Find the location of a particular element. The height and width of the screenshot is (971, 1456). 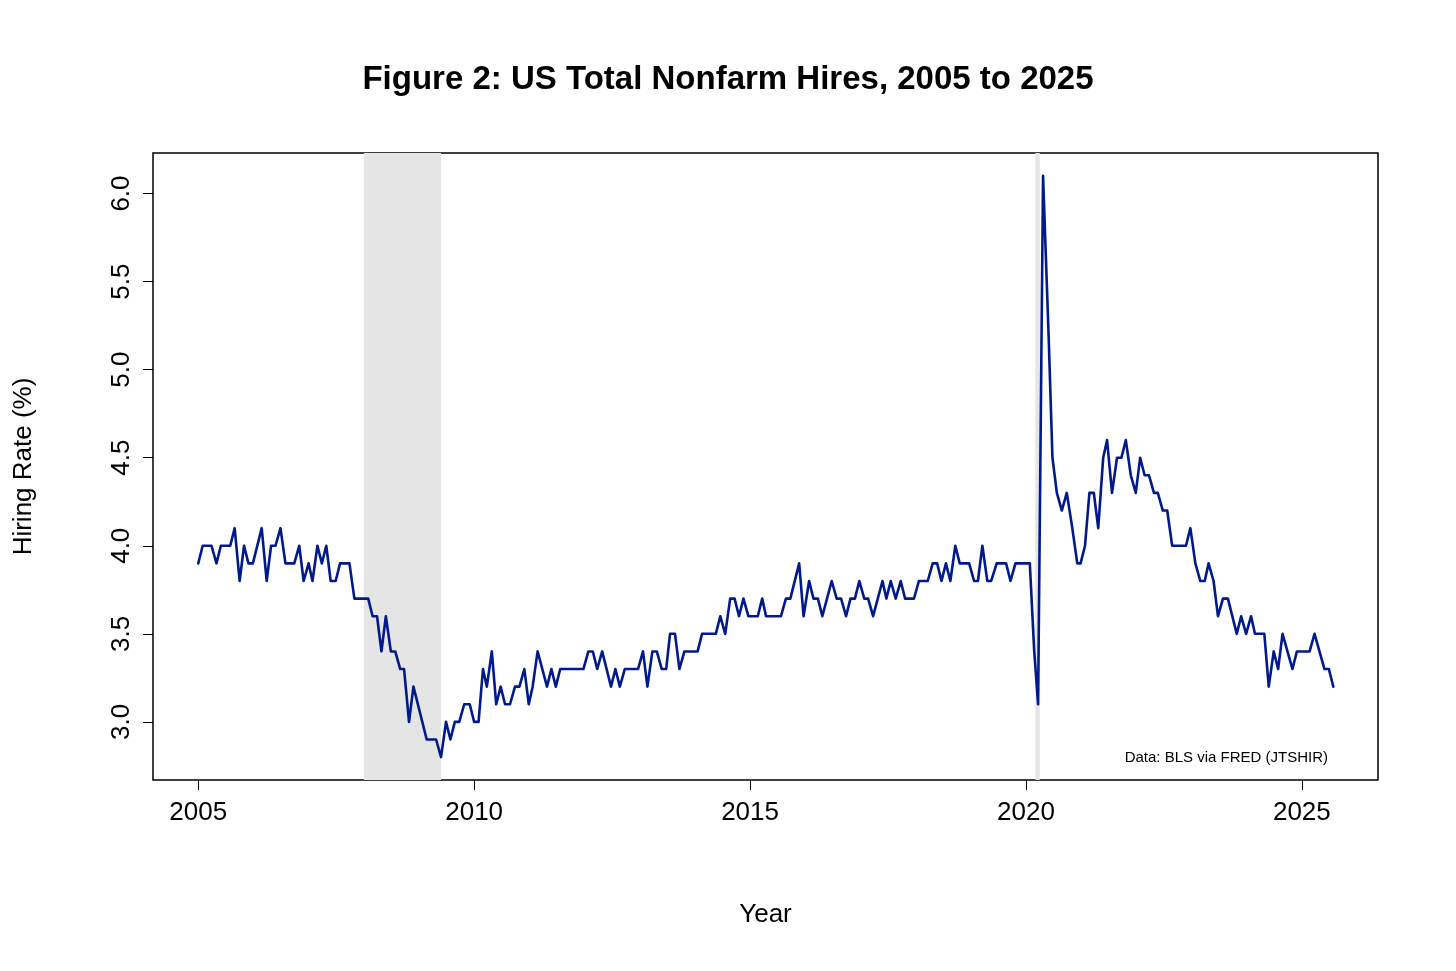

x-tick-label: 2010 is located at coordinates (474, 811).